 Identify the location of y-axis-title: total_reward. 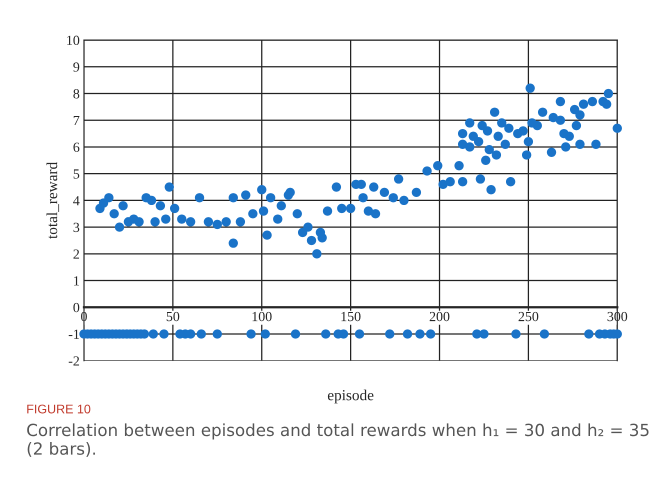
(53, 200).